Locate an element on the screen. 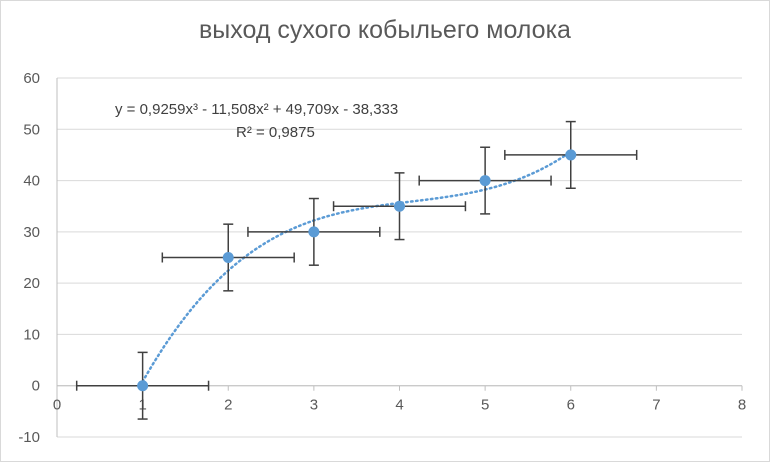  x-tick-label: 7 is located at coordinates (656, 405).